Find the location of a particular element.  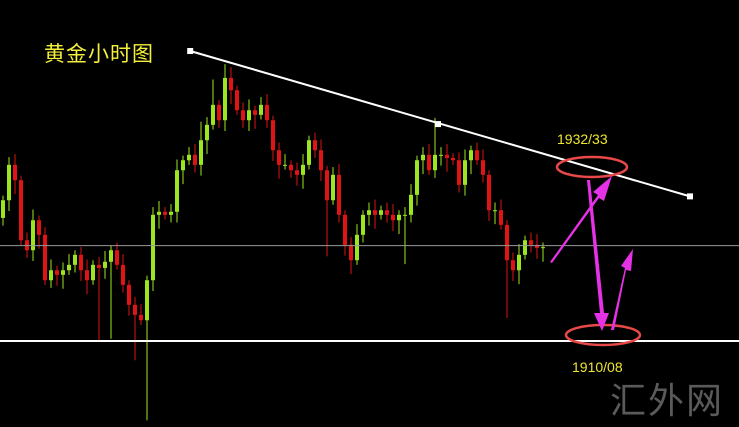

arrows-group is located at coordinates (591, 253).